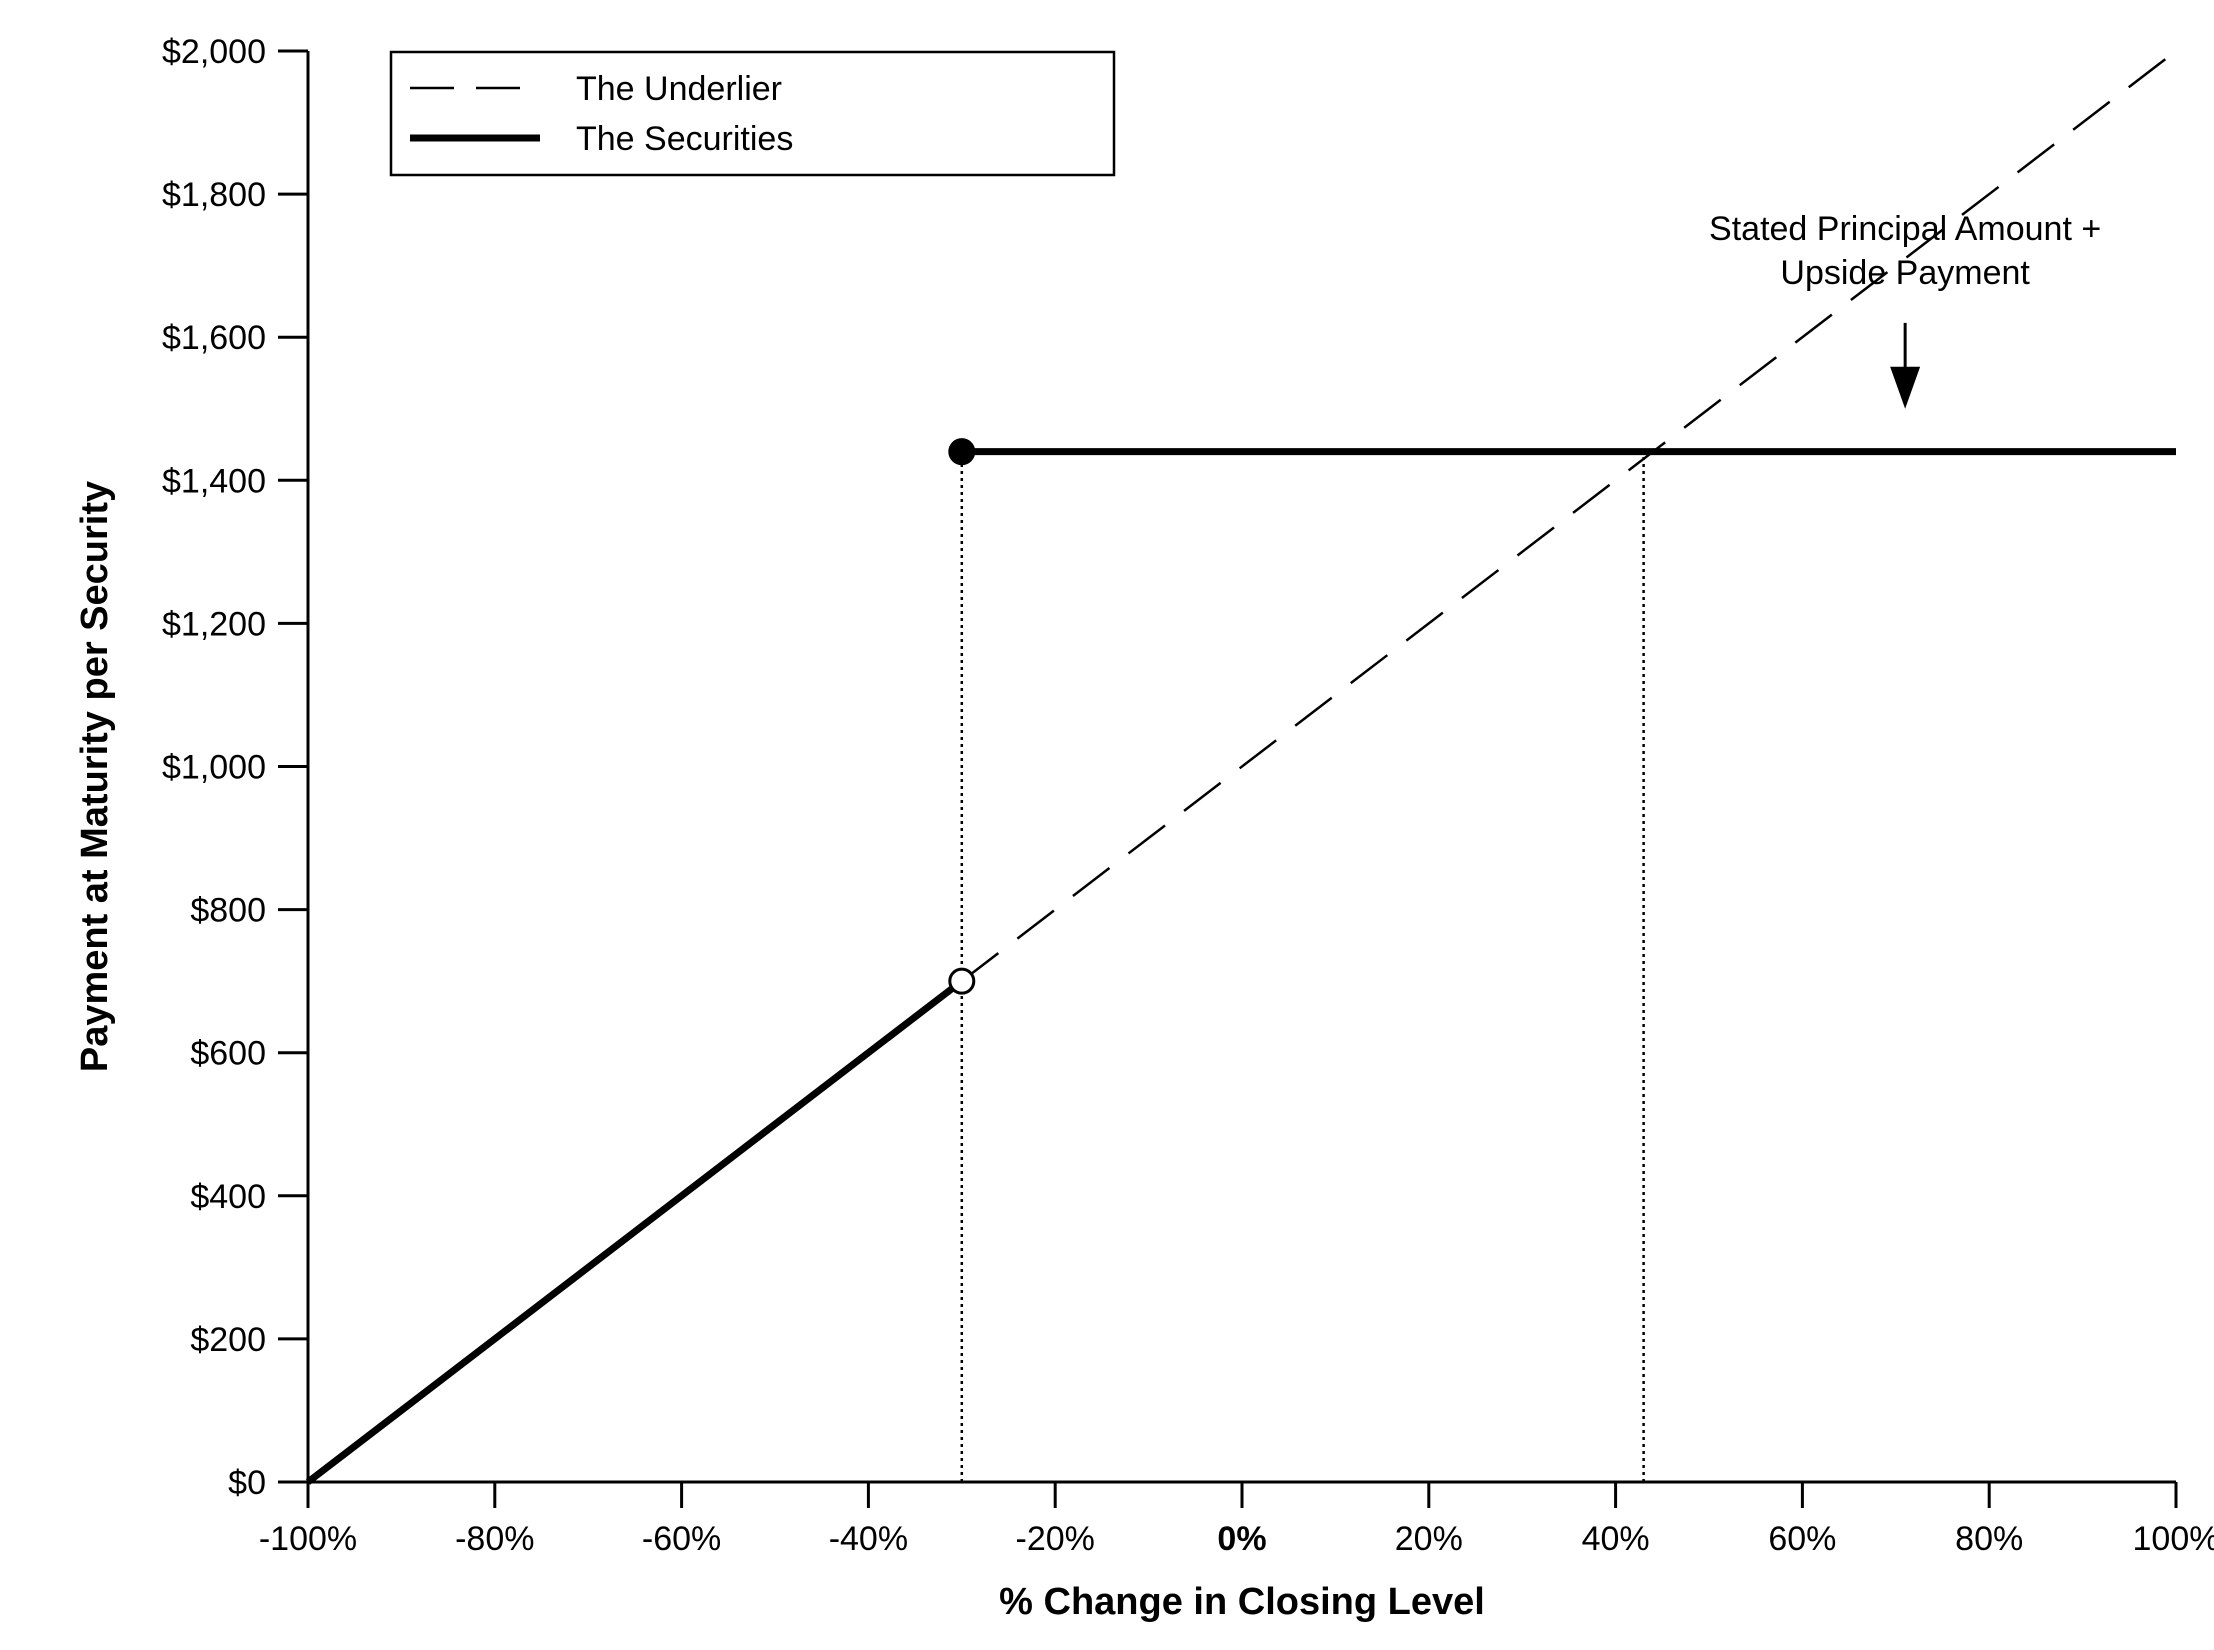 This screenshot has height=1650, width=2214. Describe the element at coordinates (1242, 1602) in the screenshot. I see `x-axis-title: % Change in Closing Level` at that location.